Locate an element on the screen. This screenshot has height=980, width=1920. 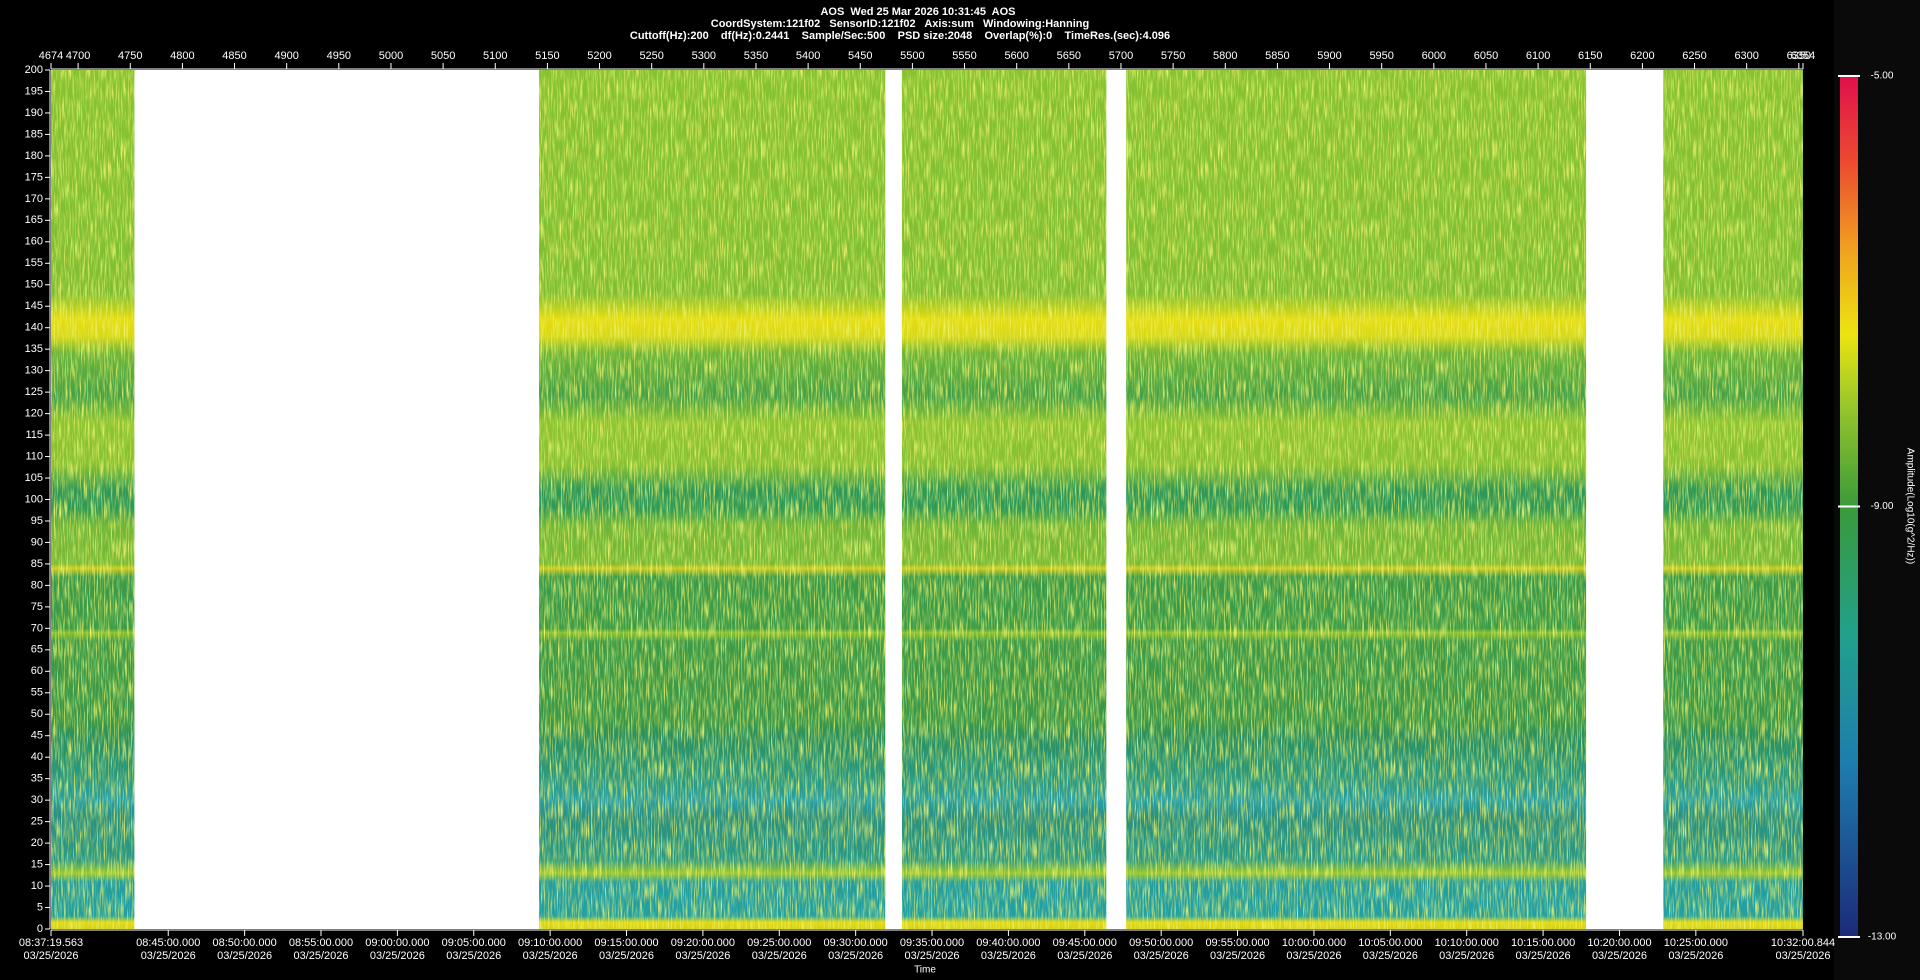
x-tick-label: 4750 is located at coordinates (130, 56).